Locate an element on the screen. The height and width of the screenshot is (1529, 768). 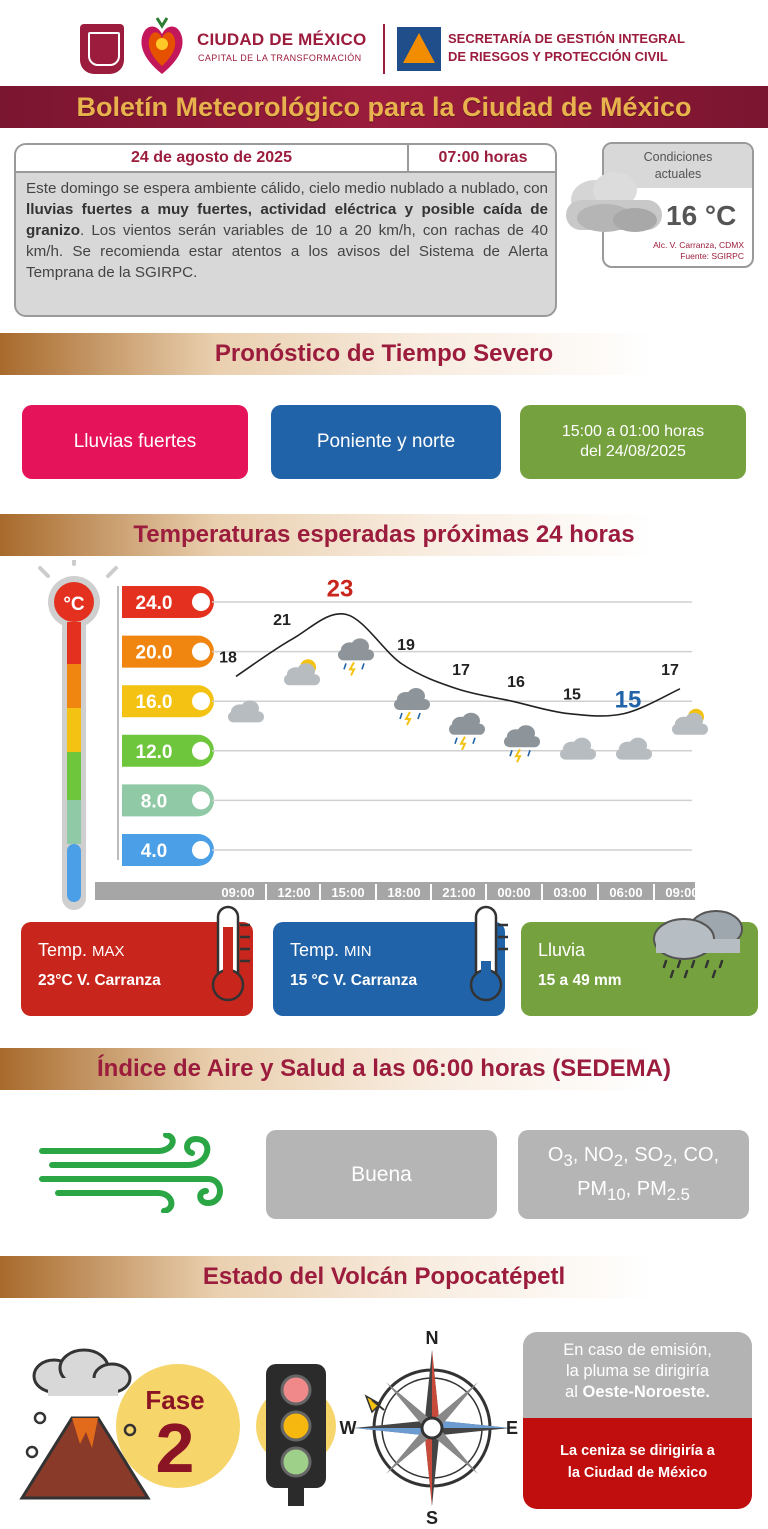
max-temp-card: Temp. MAX 23°C V. Carranza is located at coordinates (137, 969).